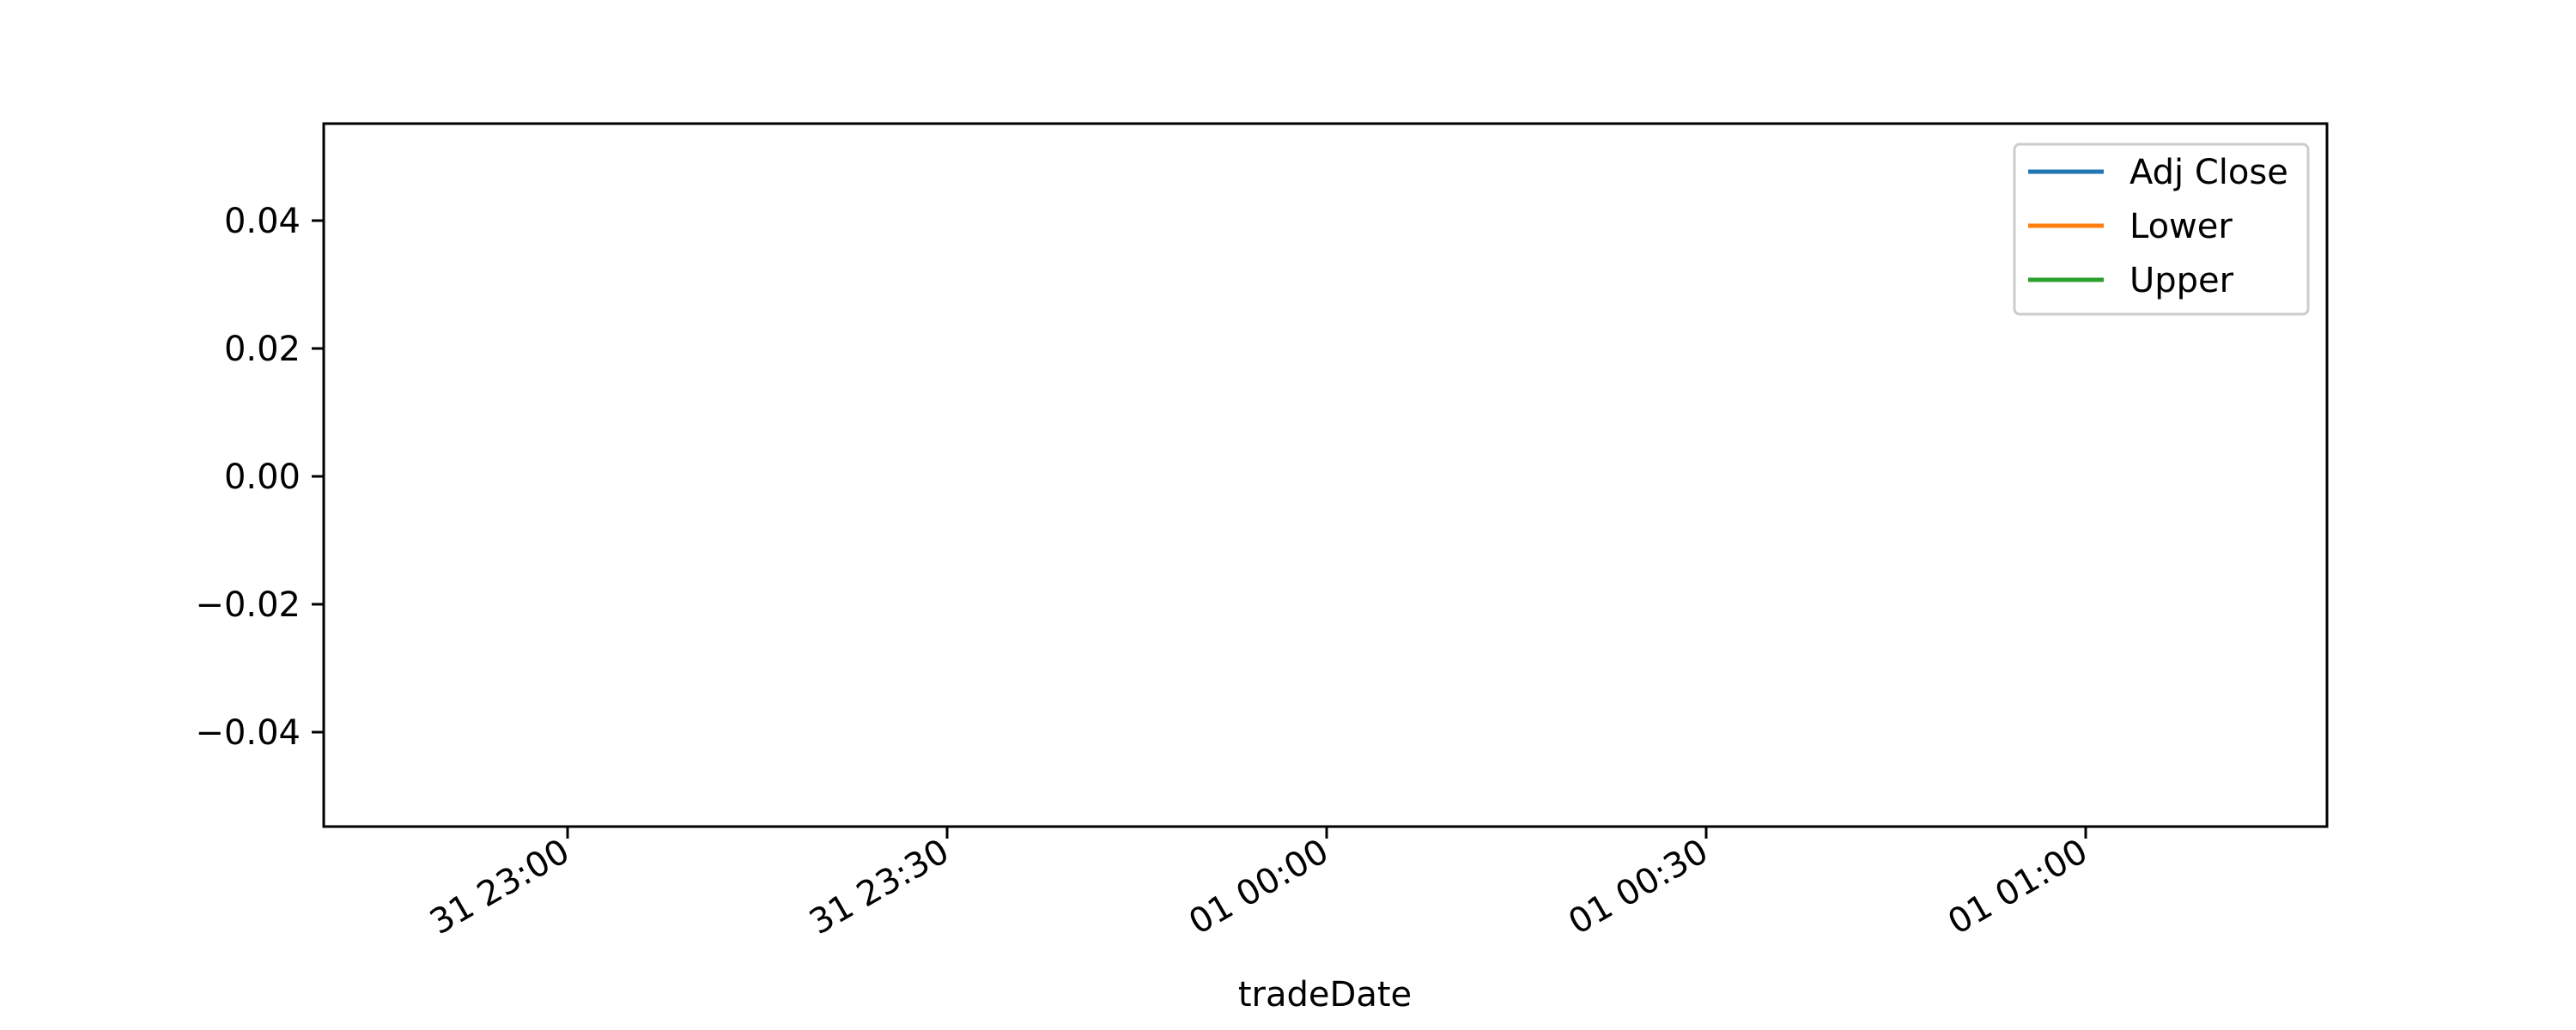 The height and width of the screenshot is (1030, 2576). I want to click on y-tick-label: −0.02, so click(248, 605).